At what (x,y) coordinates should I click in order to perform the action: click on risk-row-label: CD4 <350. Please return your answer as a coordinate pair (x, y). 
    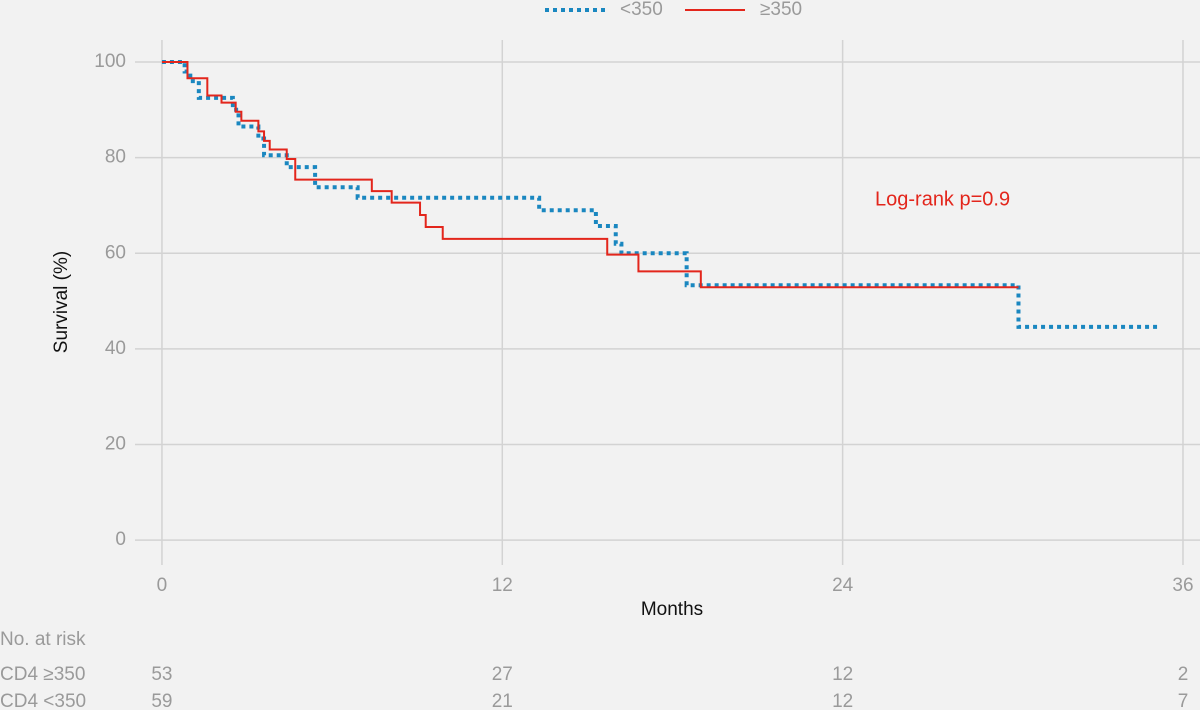
    Looking at the image, I should click on (43, 700).